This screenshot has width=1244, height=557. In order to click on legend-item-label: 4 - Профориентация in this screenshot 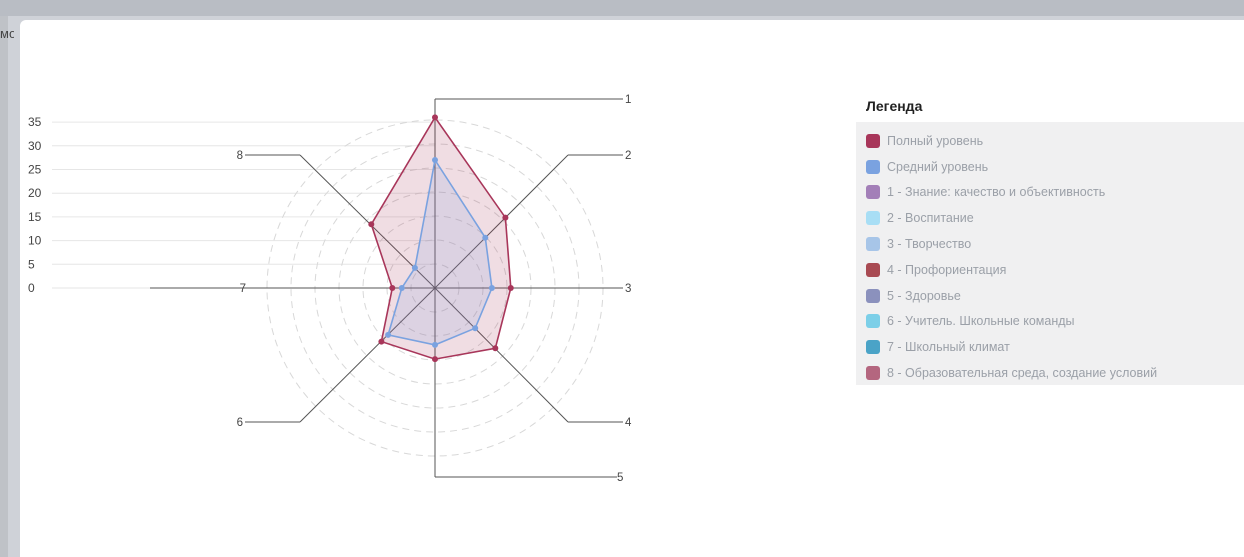, I will do `click(947, 269)`.